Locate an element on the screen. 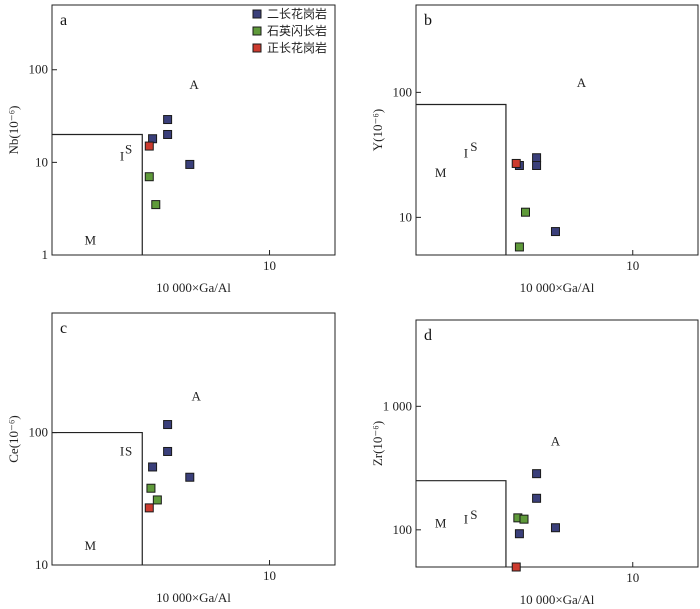 The height and width of the screenshot is (609, 700). y-tick-label: 1 000 is located at coordinates (397, 405).